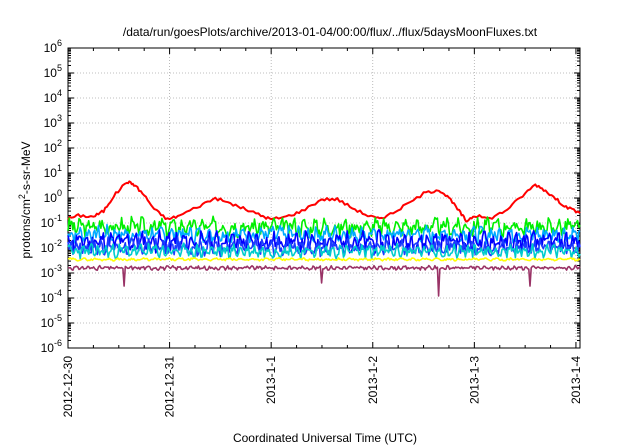  Describe the element at coordinates (26, 228) in the screenshot. I see `y-axis-label-prefix: protons/cm` at that location.